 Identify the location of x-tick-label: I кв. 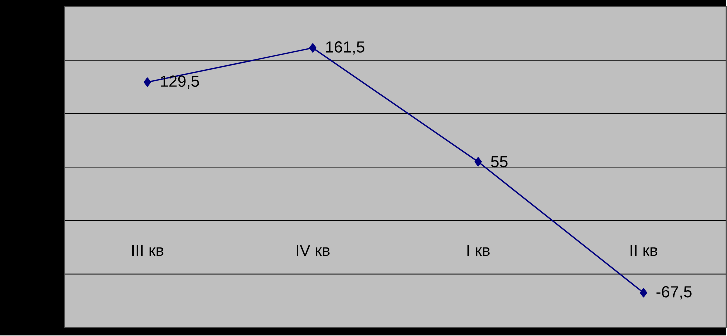
(479, 250).